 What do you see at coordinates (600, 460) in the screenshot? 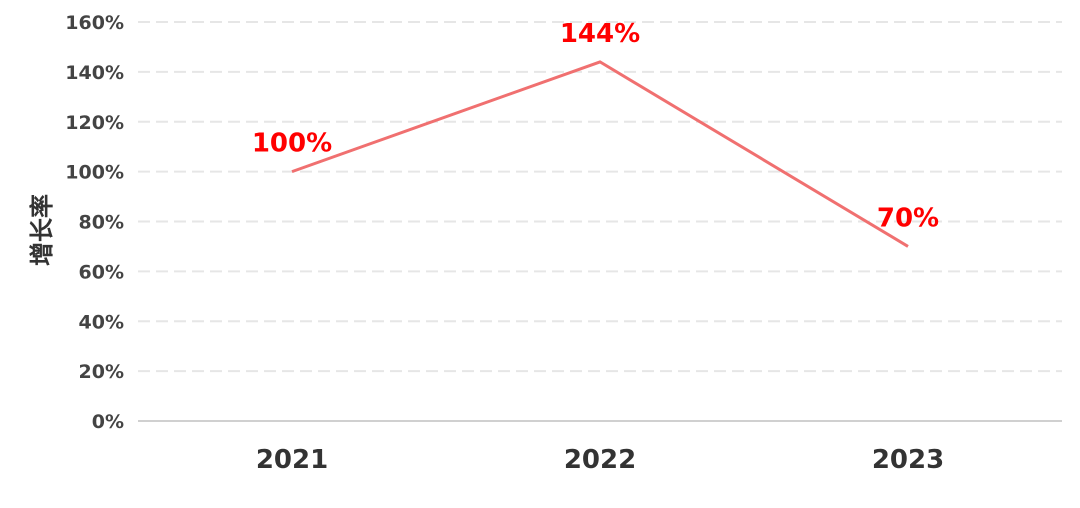
I see `x-tick-label: 2022` at bounding box center [600, 460].